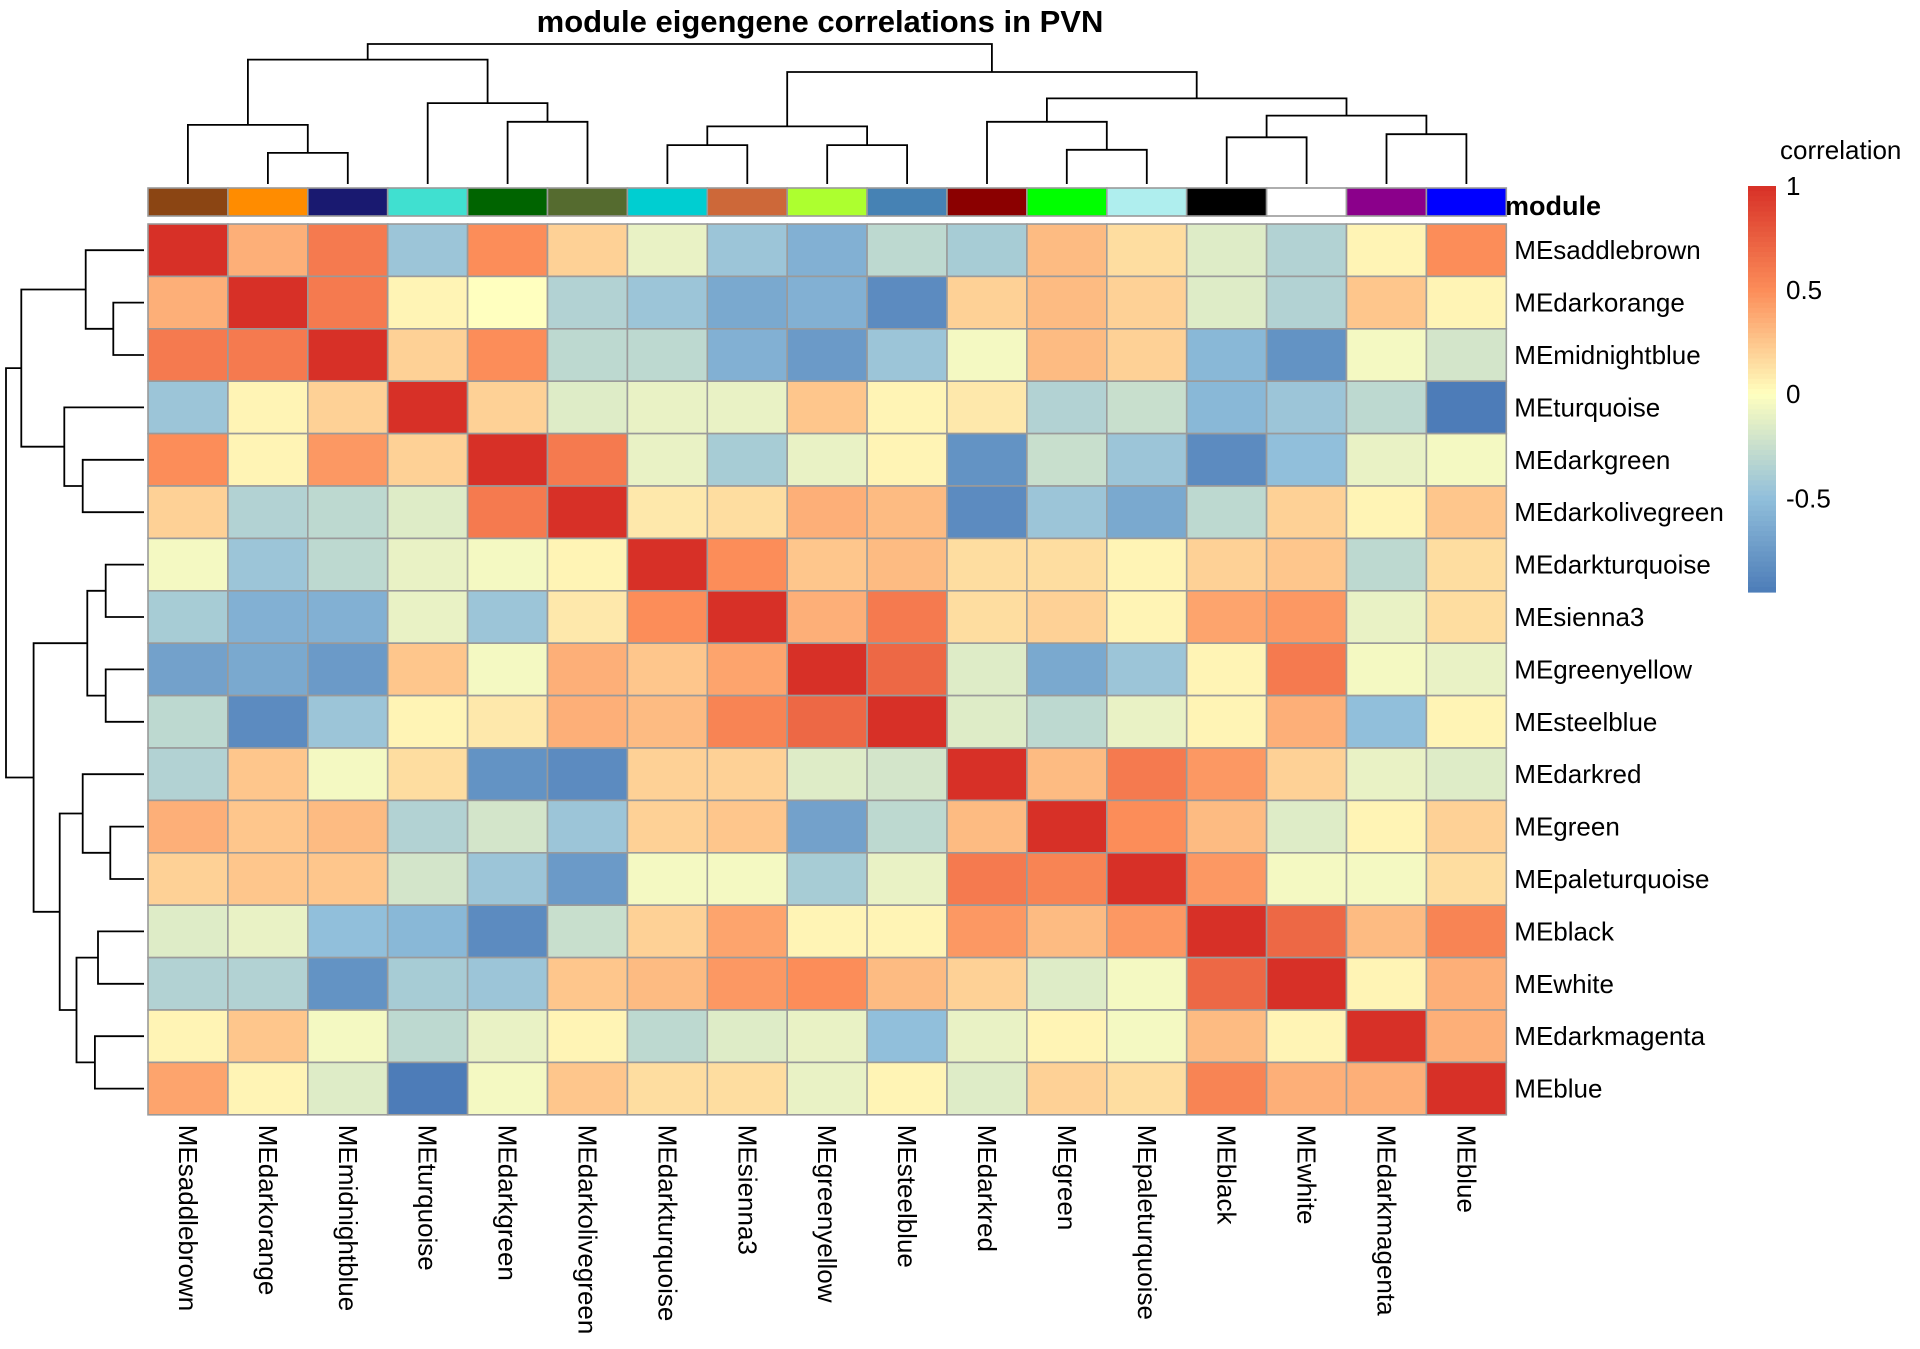 The height and width of the screenshot is (1349, 1920). I want to click on column-label: MEmidnightblue, so click(348, 1218).